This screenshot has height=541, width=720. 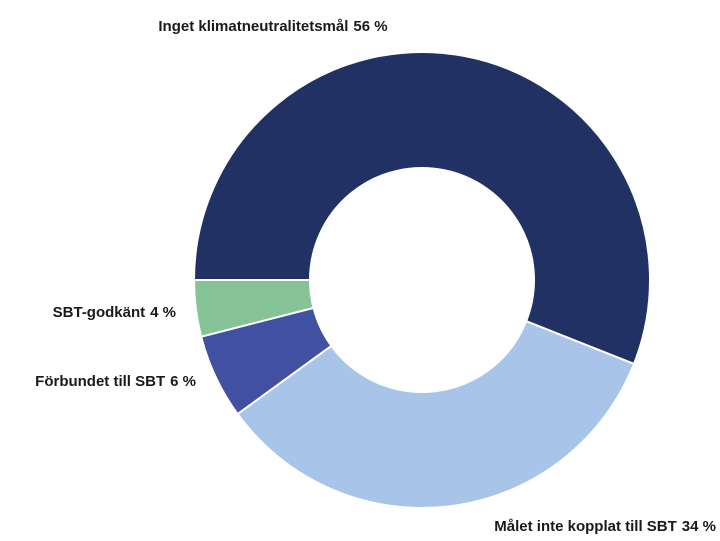 I want to click on slice-value: 4 %, so click(x=163, y=312).